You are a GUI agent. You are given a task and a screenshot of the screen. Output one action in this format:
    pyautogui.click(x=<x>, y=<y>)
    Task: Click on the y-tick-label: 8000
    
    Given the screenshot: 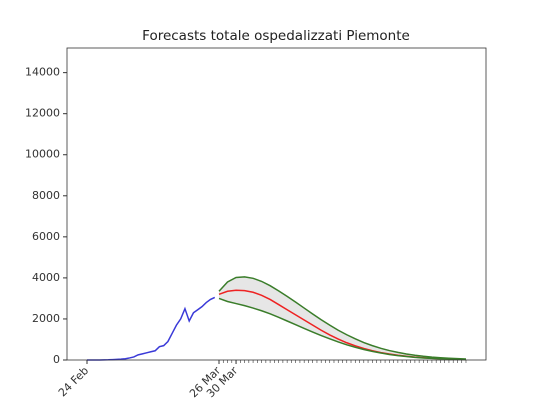 What is the action you would take?
    pyautogui.click(x=46, y=195)
    